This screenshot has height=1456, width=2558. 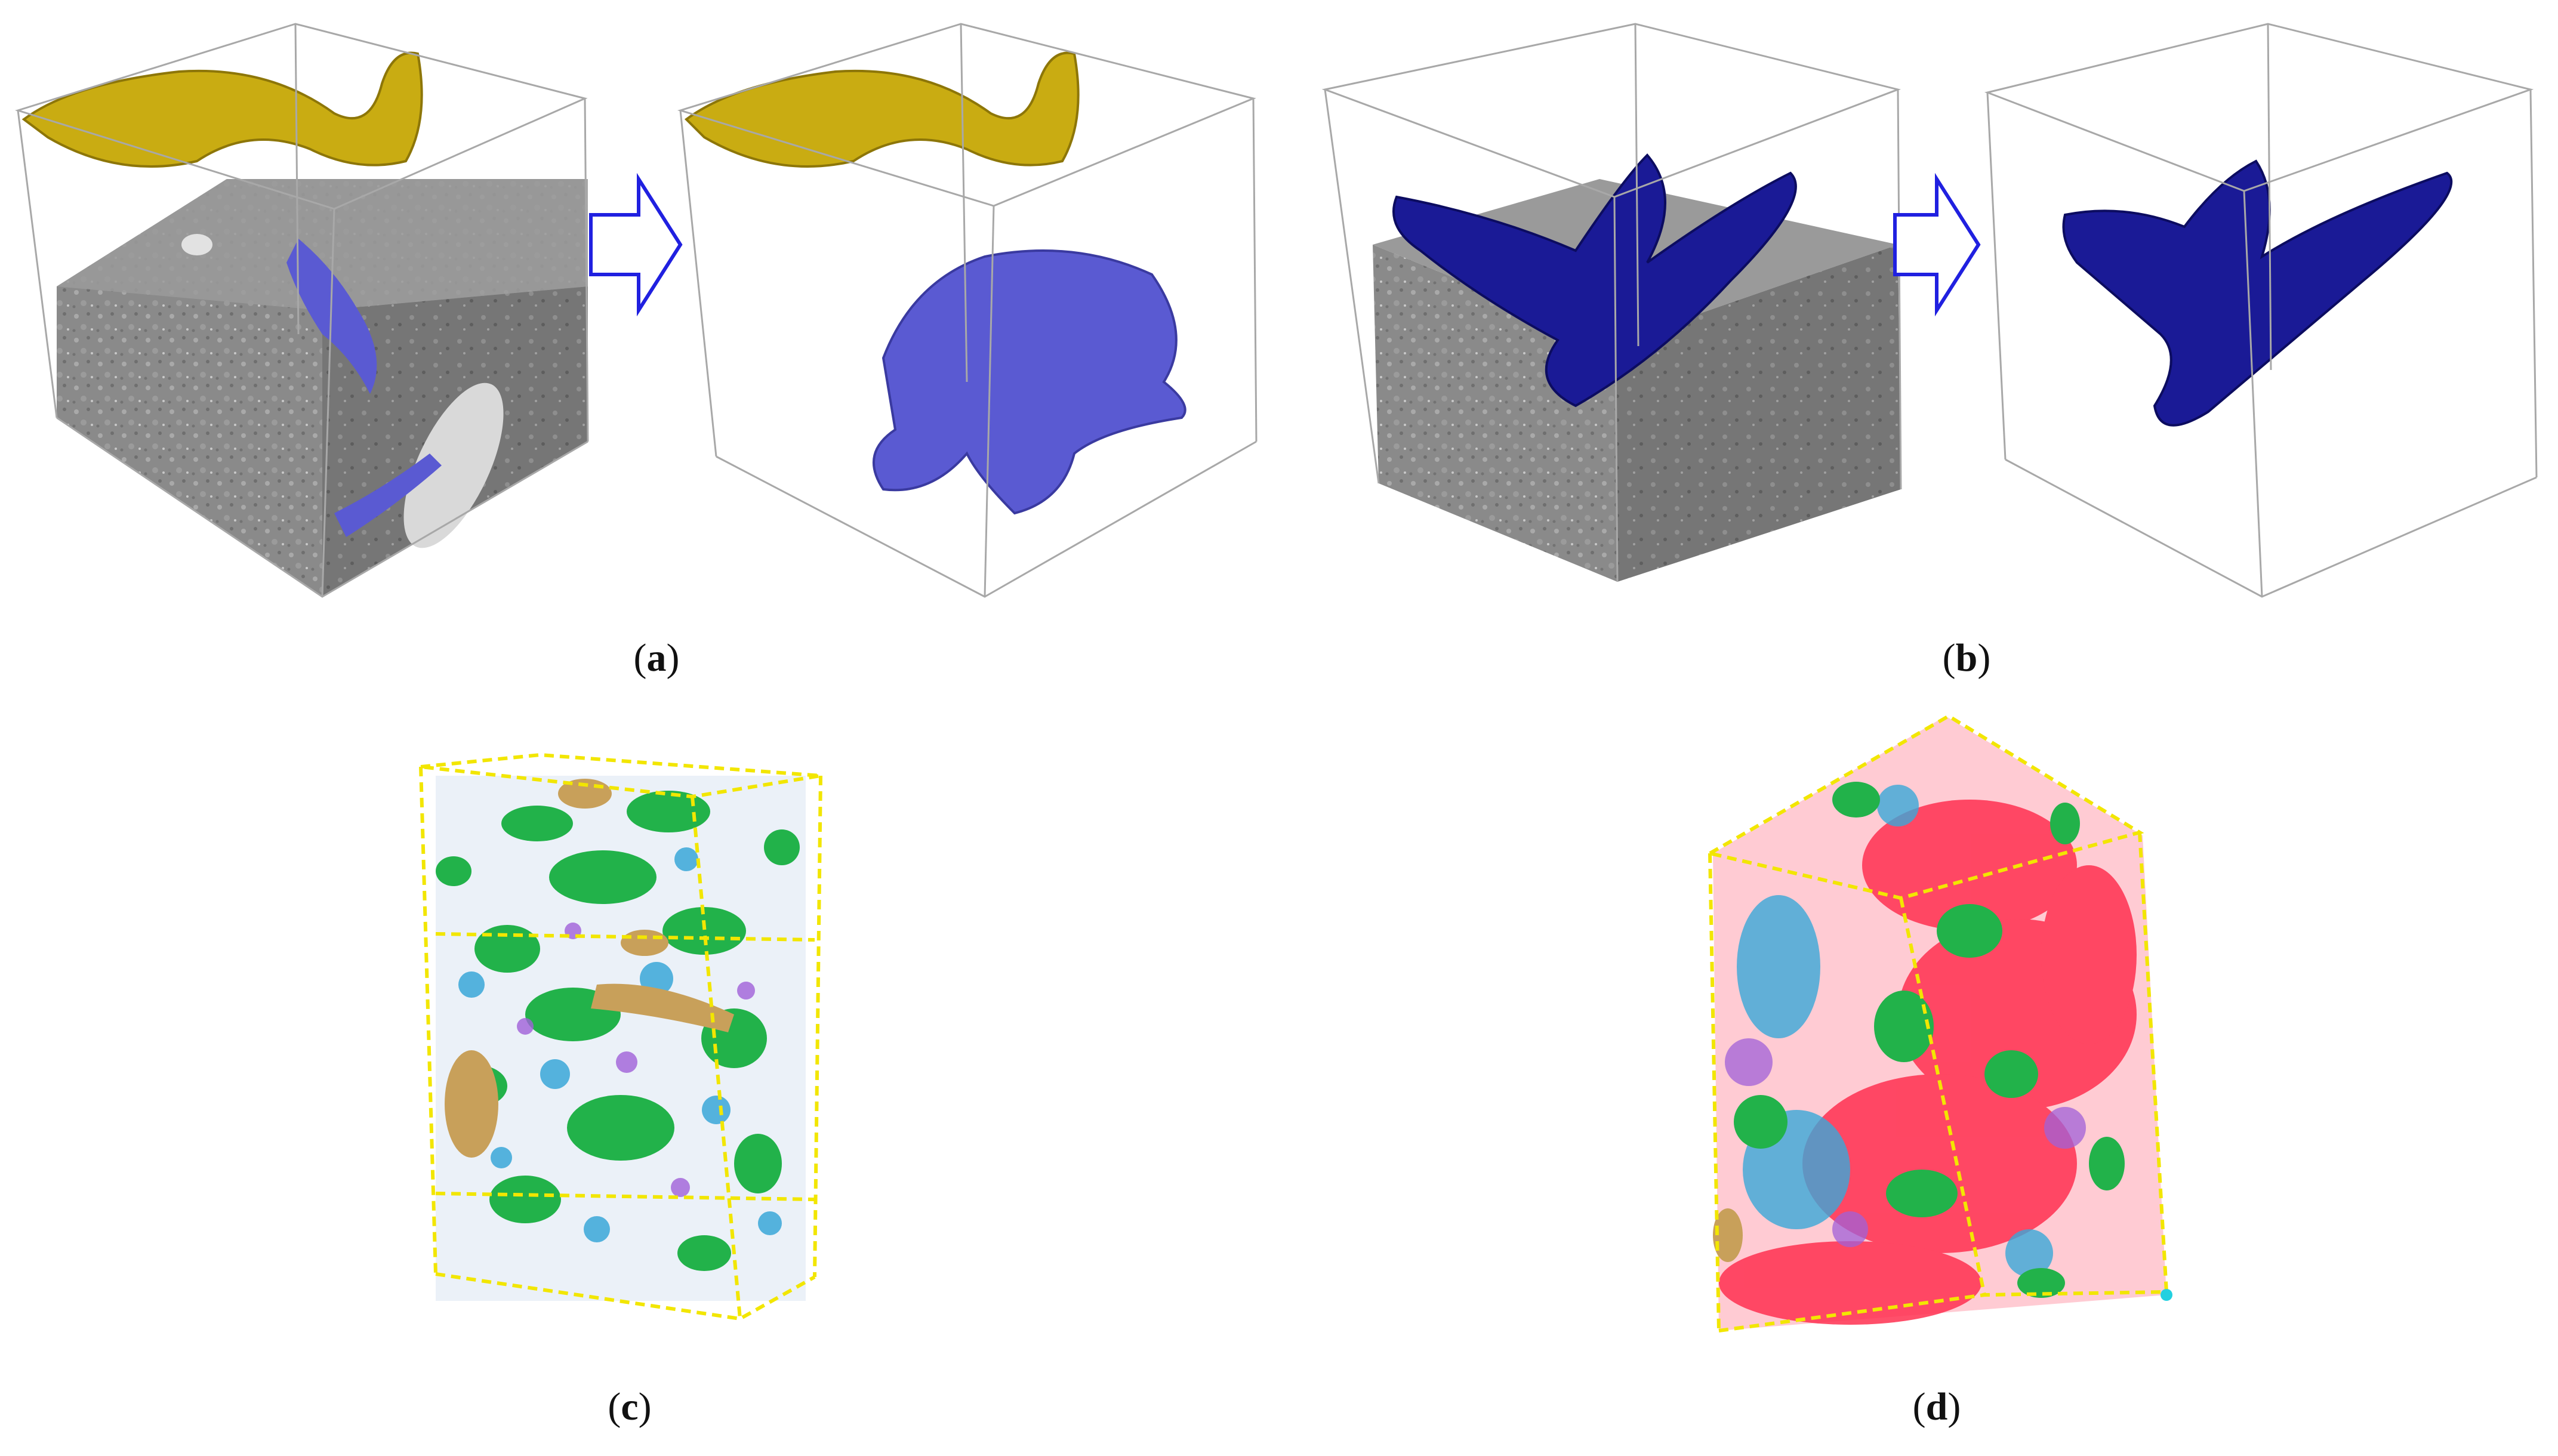 I want to click on caption-a: (a), so click(x=656, y=658).